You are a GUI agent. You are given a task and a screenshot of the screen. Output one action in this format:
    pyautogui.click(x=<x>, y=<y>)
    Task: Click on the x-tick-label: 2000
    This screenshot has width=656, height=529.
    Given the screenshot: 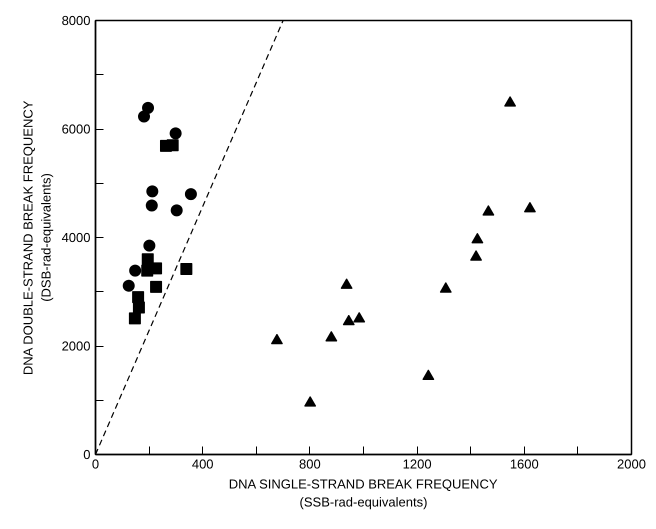 What is the action you would take?
    pyautogui.click(x=631, y=464)
    